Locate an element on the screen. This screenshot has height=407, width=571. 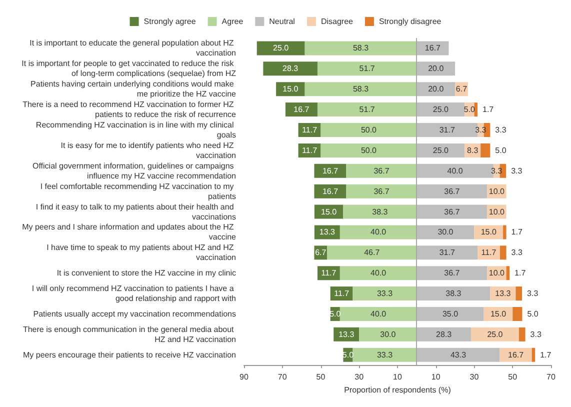
data-label: 38.3 is located at coordinates (454, 293).